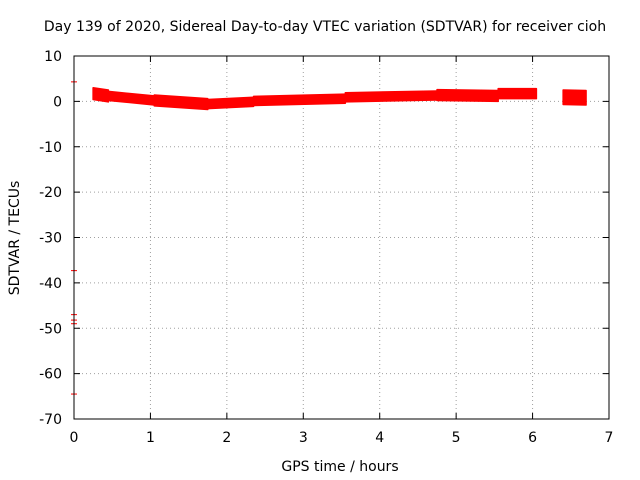 This screenshot has width=640, height=480. What do you see at coordinates (379, 438) in the screenshot?
I see `x-tick-label: 4` at bounding box center [379, 438].